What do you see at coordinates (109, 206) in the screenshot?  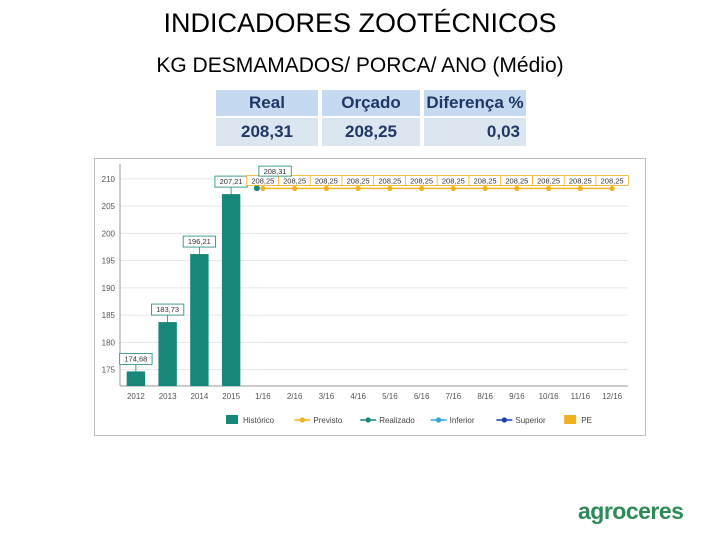 I see `y-tick-label: 205` at bounding box center [109, 206].